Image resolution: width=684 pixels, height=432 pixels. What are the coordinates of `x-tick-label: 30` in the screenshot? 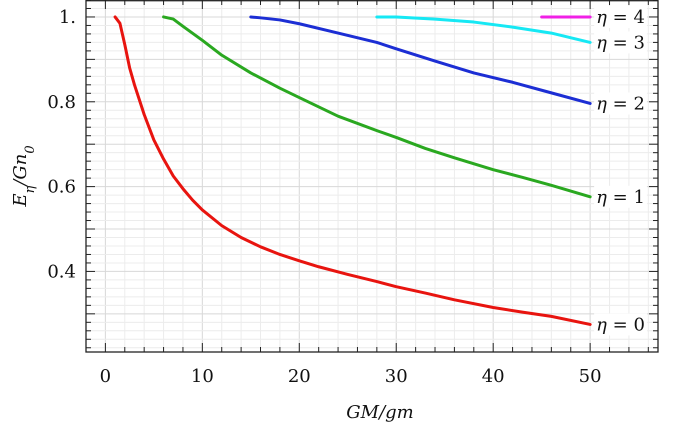 It's located at (396, 376).